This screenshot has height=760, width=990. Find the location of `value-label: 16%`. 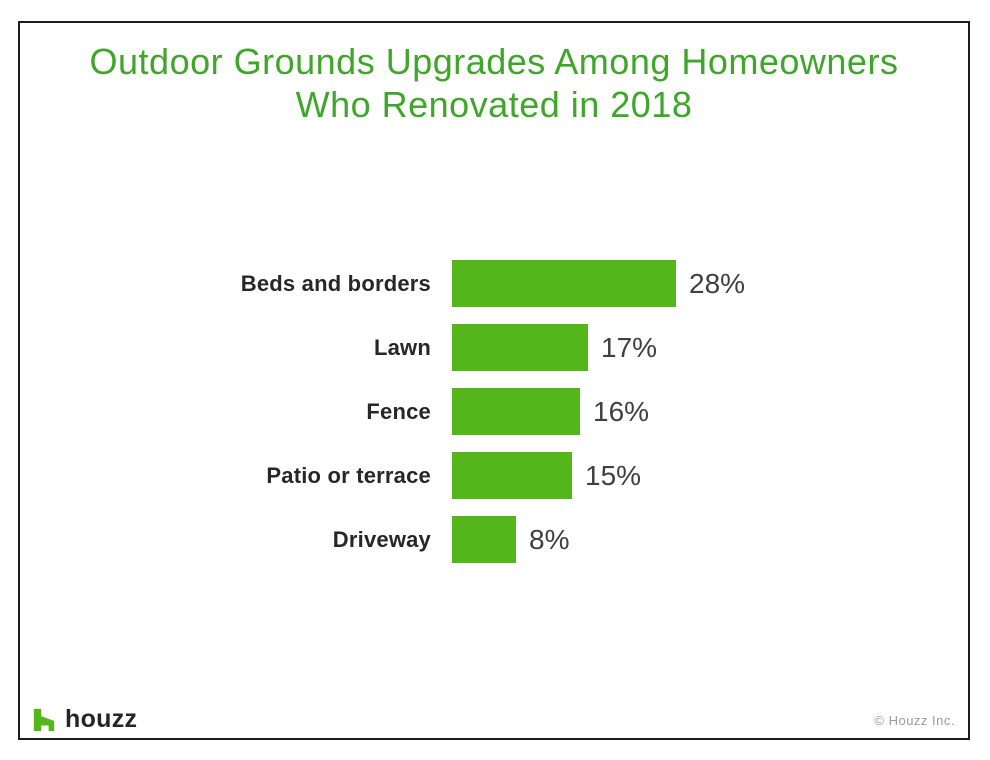

value-label: 16% is located at coordinates (621, 411).